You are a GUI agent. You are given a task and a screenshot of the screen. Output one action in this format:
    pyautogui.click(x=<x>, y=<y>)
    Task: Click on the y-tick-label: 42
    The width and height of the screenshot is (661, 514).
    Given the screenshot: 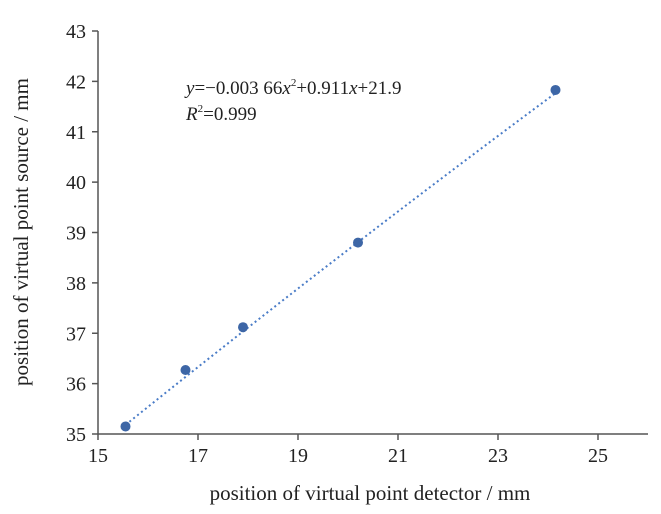 What is the action you would take?
    pyautogui.click(x=76, y=82)
    